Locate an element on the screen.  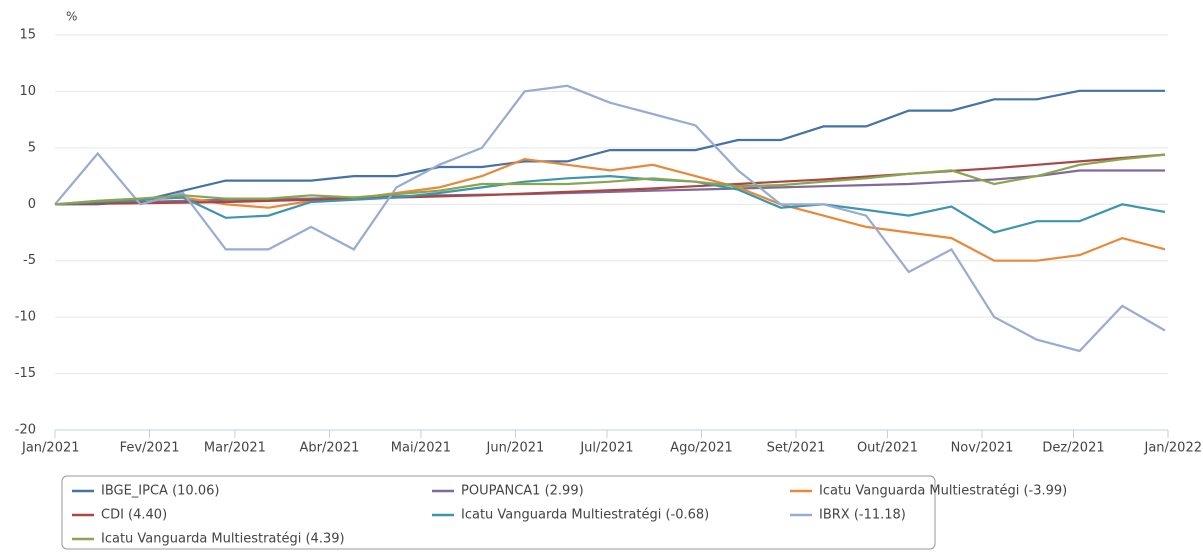
x-tick-label: Fev/2021 is located at coordinates (150, 448).